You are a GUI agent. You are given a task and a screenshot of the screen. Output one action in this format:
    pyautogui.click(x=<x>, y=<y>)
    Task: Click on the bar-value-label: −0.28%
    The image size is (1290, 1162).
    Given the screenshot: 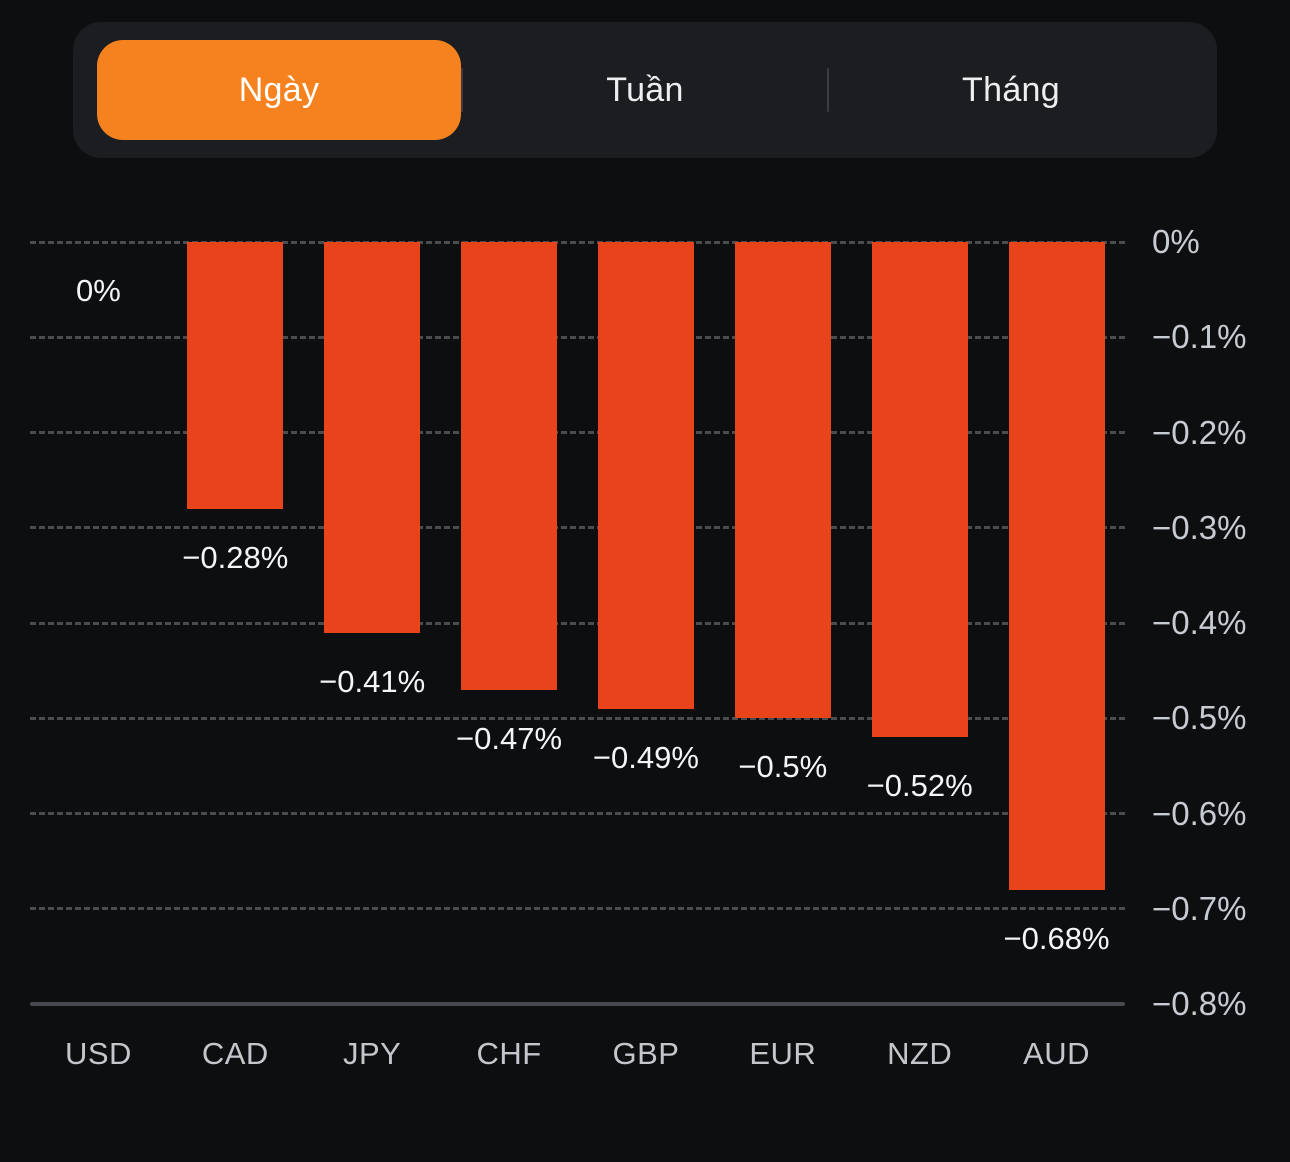 What is the action you would take?
    pyautogui.click(x=235, y=557)
    